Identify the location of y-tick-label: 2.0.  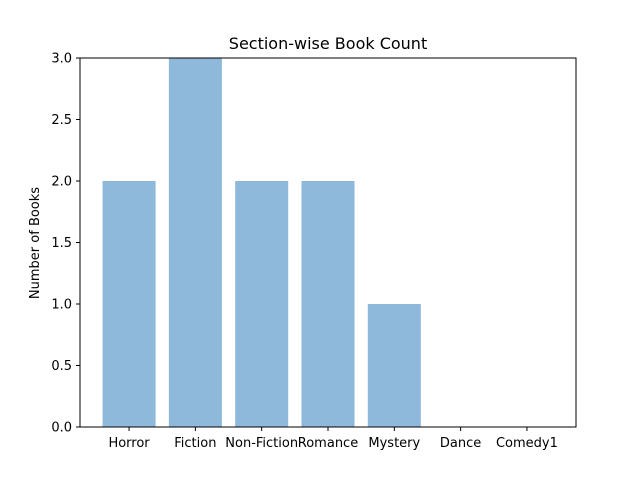
(61, 182).